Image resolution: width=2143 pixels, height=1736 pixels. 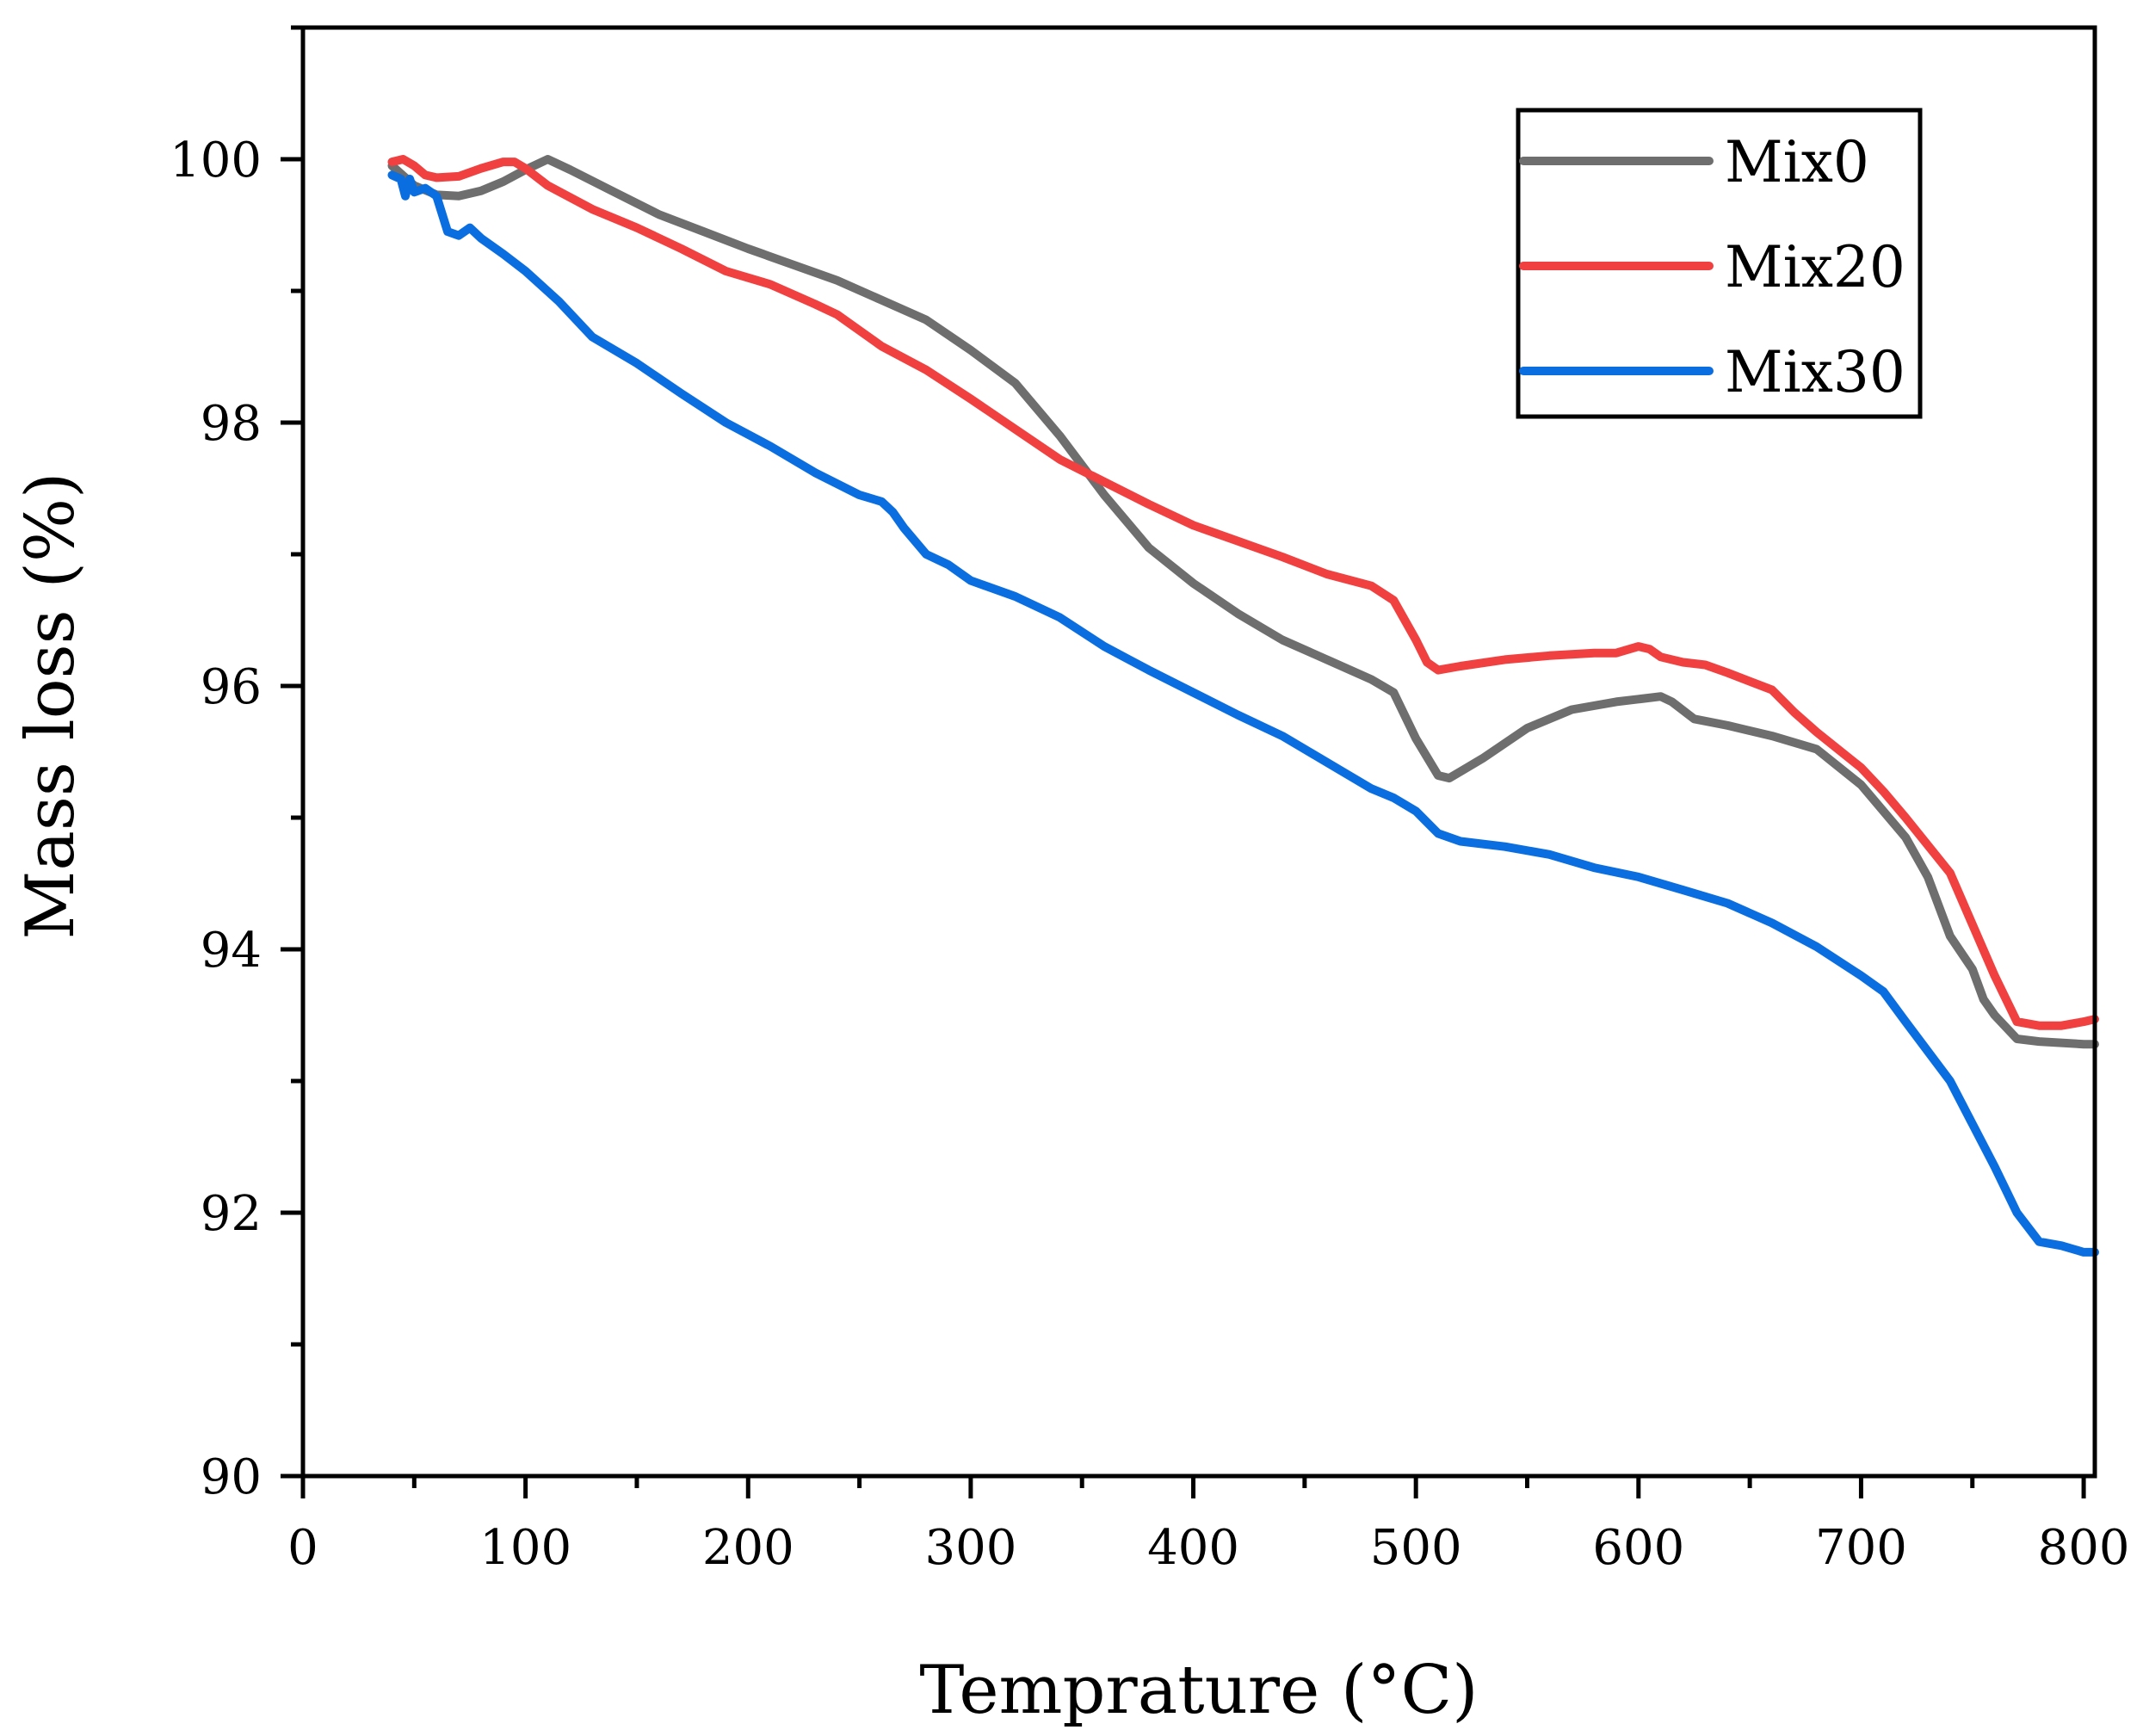 I want to click on x-tick-label: 700, so click(x=1861, y=1548).